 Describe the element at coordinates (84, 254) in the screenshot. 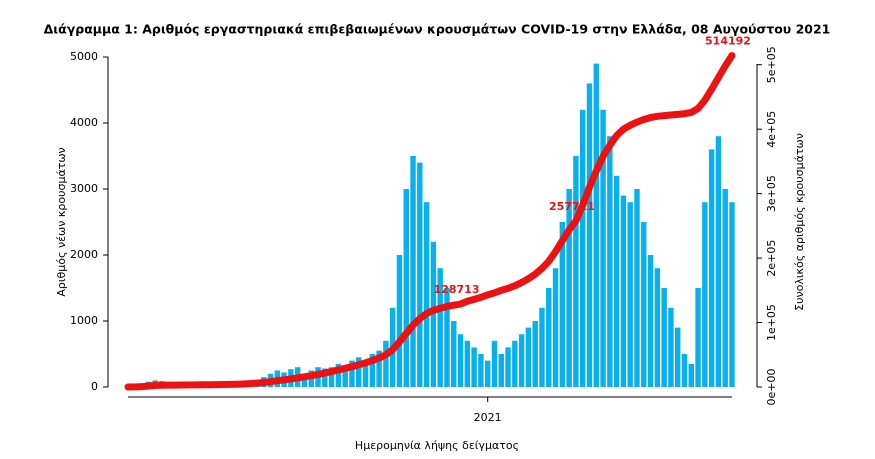

I see `y-tick-label: 2000` at that location.